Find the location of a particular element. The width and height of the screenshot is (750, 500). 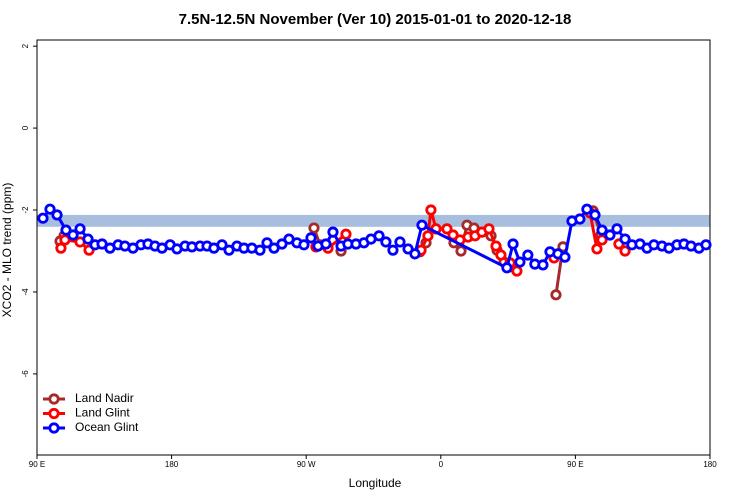

legend-label: Ocean Glint is located at coordinates (107, 427).